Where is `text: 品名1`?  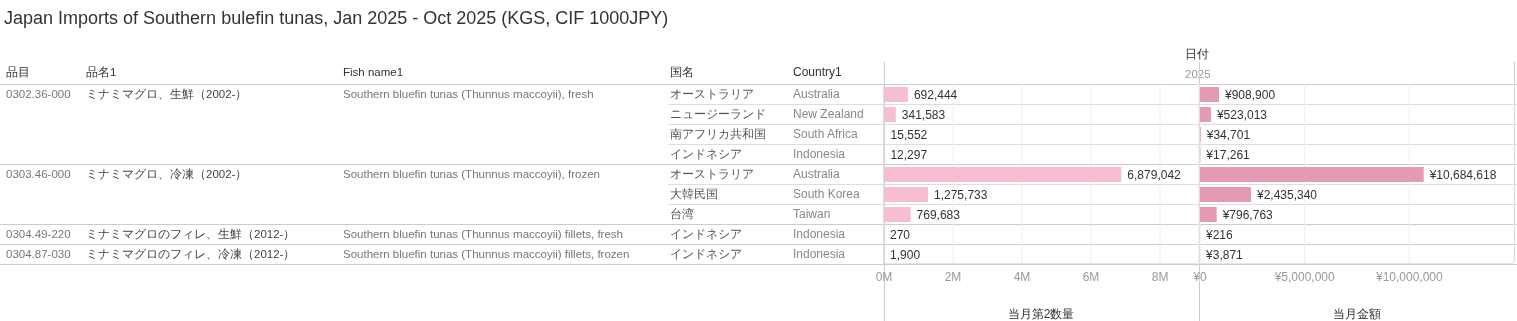
text: 品名1 is located at coordinates (101, 72).